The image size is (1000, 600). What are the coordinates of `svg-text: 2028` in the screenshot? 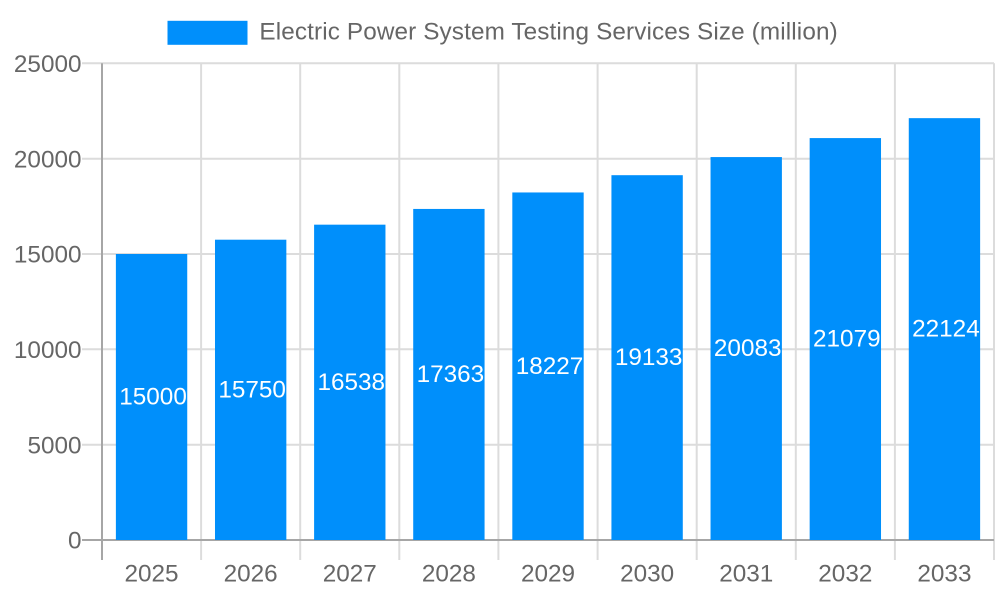 It's located at (449, 574).